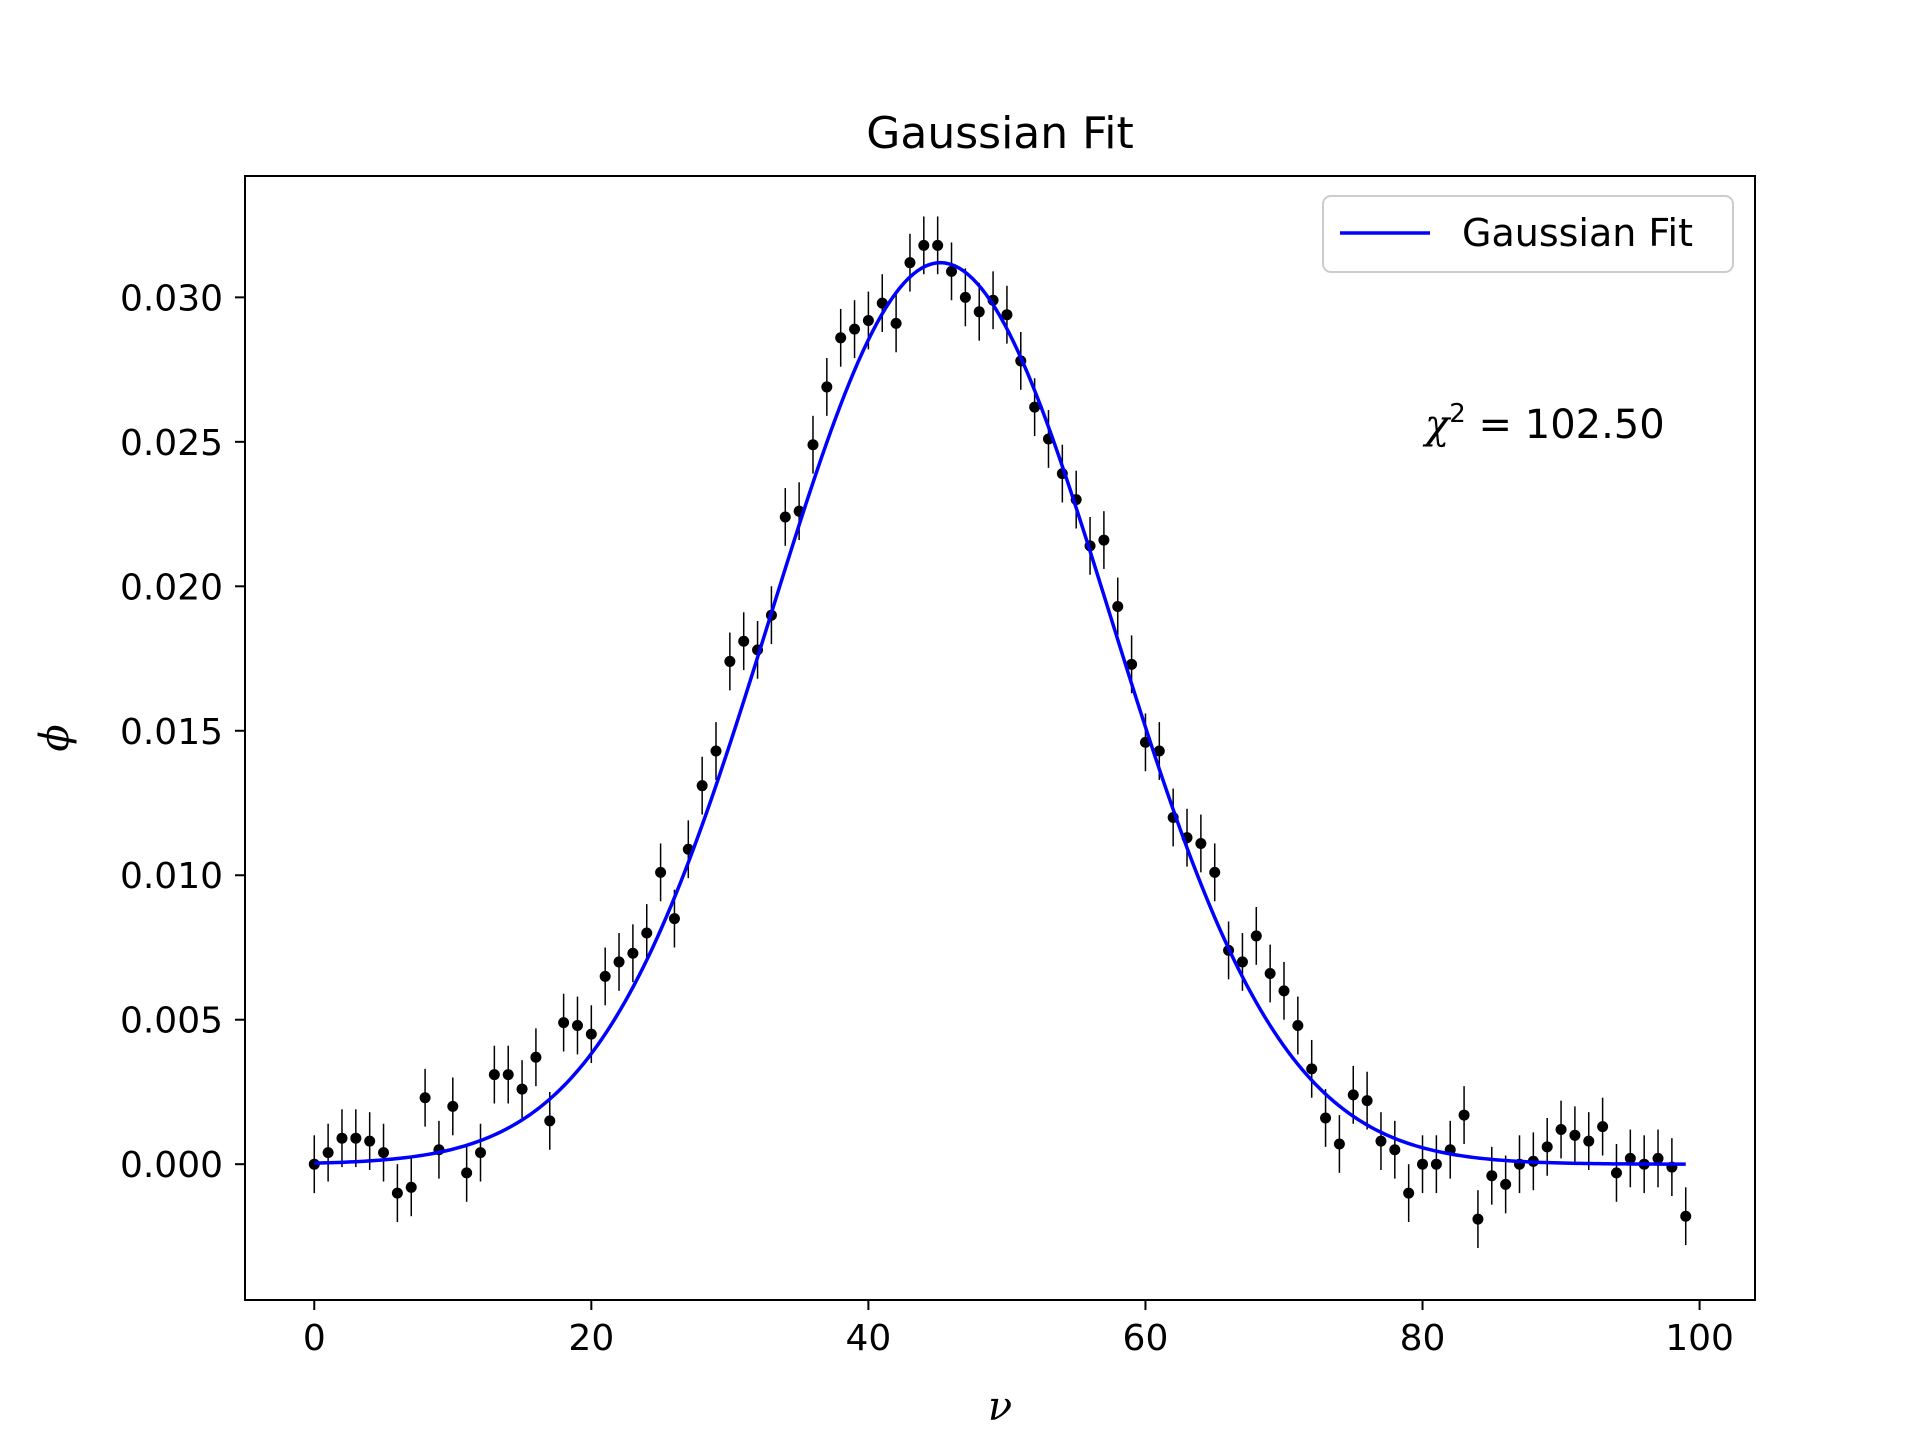 The height and width of the screenshot is (1440, 1920). What do you see at coordinates (171, 1021) in the screenshot?
I see `y-tick-label: 0.005` at bounding box center [171, 1021].